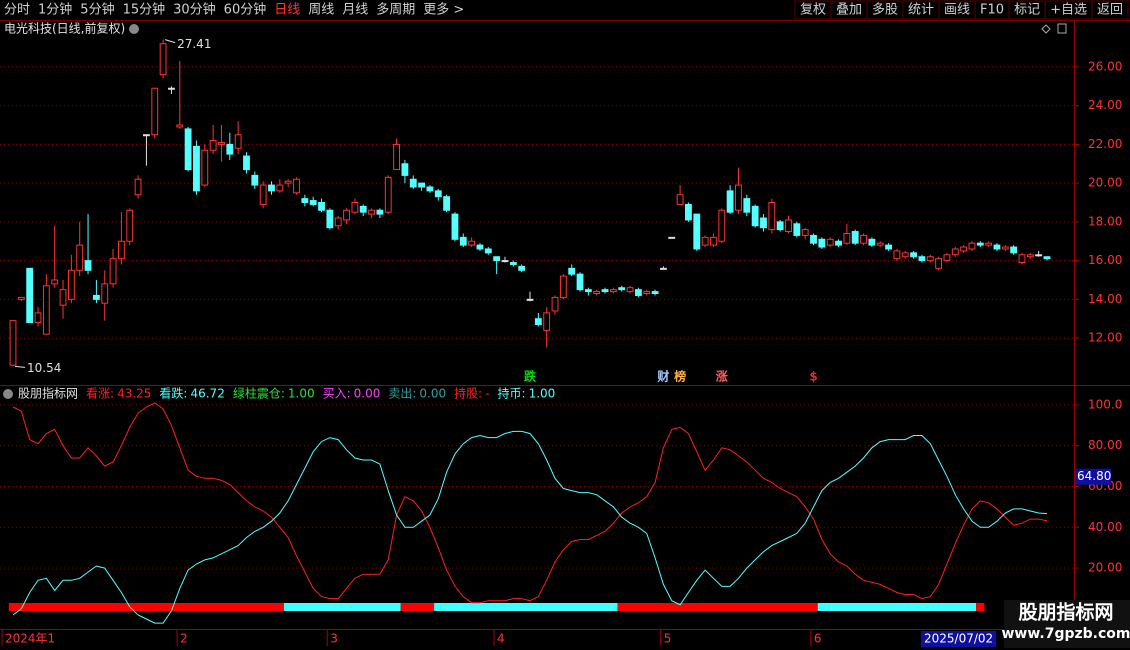  What do you see at coordinates (334, 639) in the screenshot?
I see `x-tick-label: 3` at bounding box center [334, 639].